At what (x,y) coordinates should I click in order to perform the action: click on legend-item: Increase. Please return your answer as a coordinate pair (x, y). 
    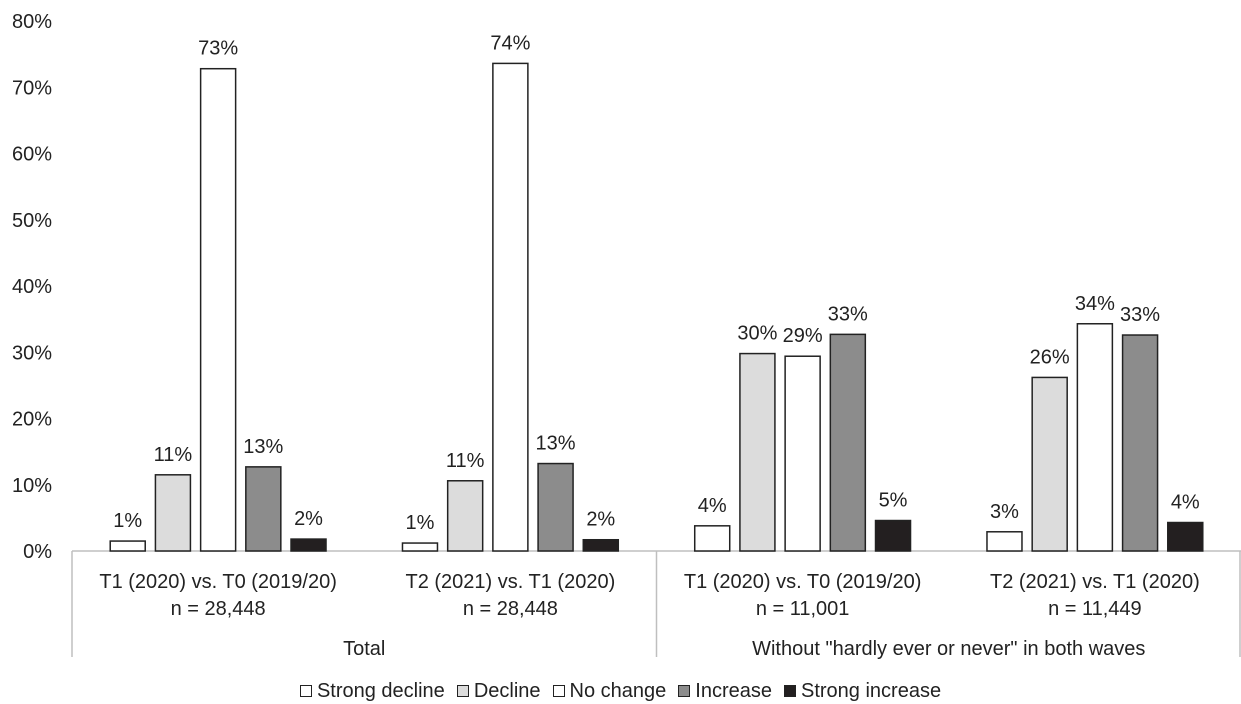
    Looking at the image, I should click on (725, 691).